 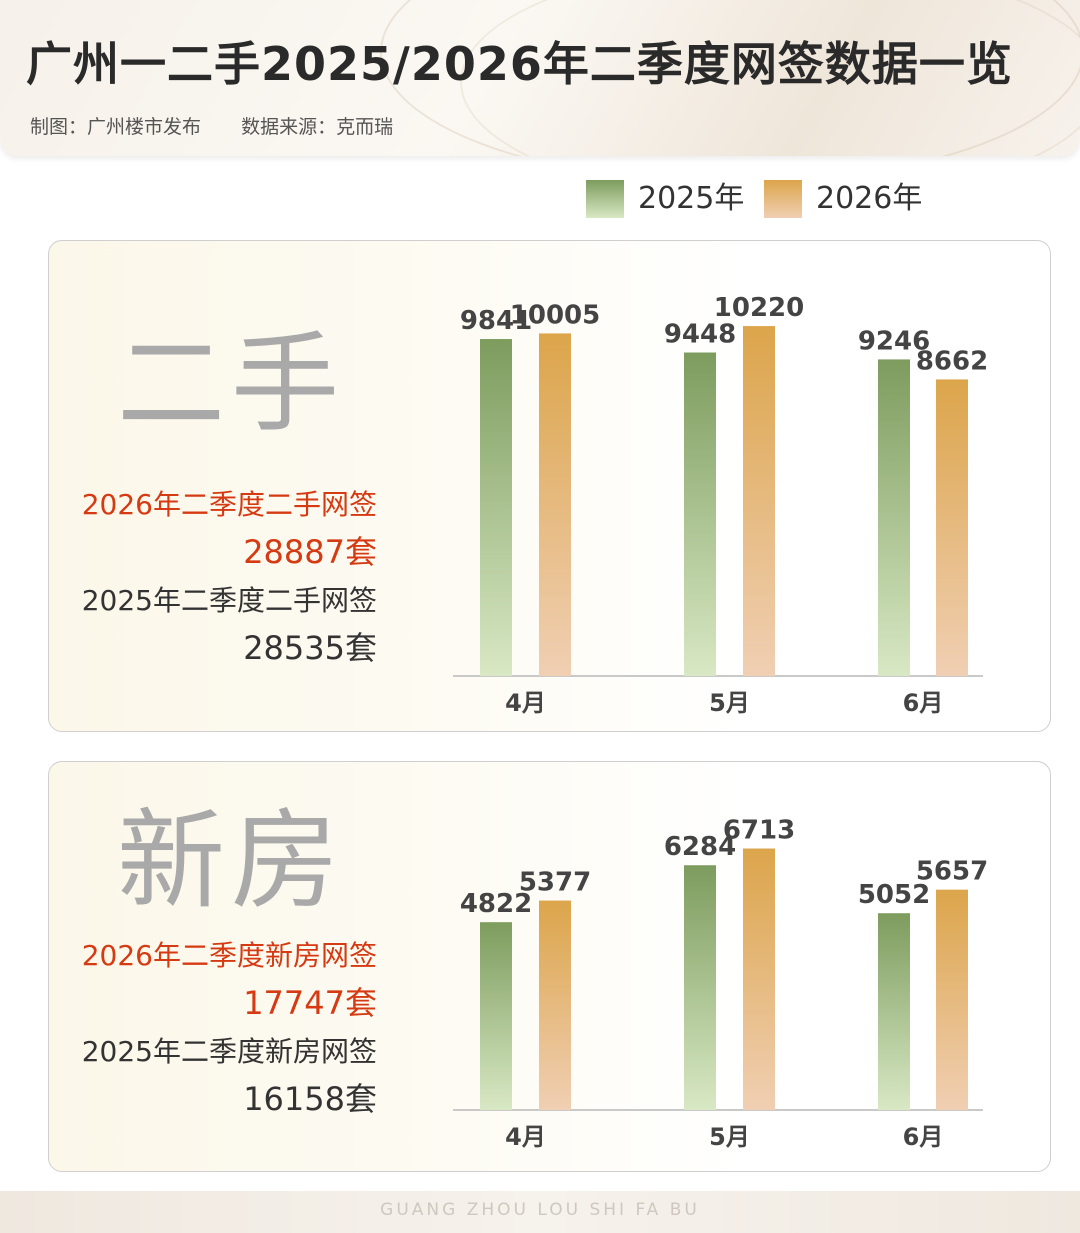 What do you see at coordinates (952, 872) in the screenshot?
I see `newhome-data-label: 5657` at bounding box center [952, 872].